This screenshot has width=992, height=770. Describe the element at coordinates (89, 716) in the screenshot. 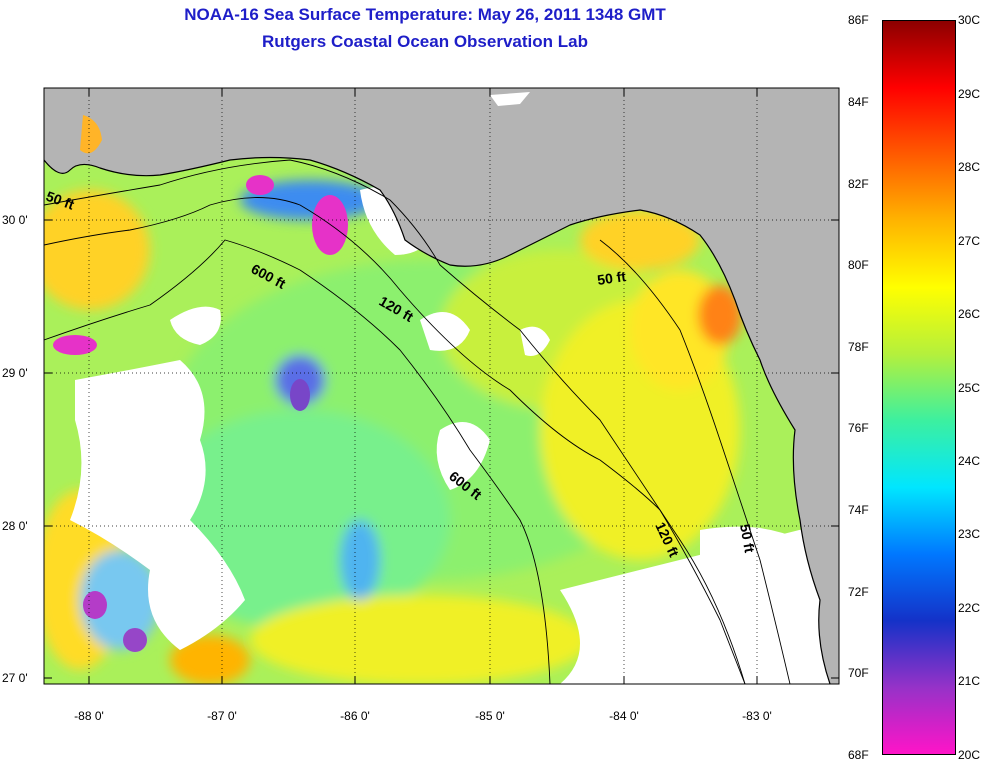

I see `lon-label-88: -88 0'` at that location.